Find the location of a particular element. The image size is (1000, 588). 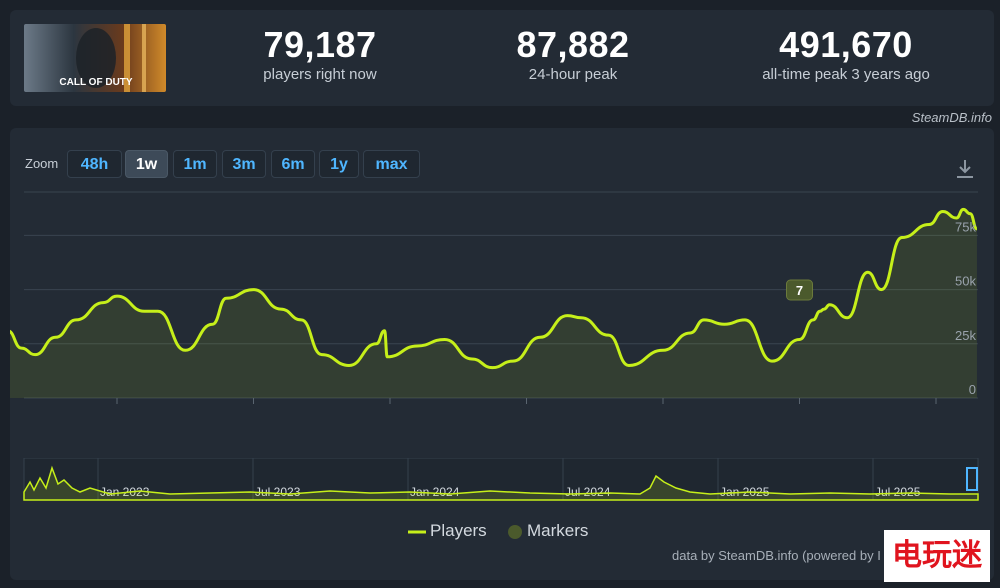

navigator-label: Jul 2023 is located at coordinates (278, 492).